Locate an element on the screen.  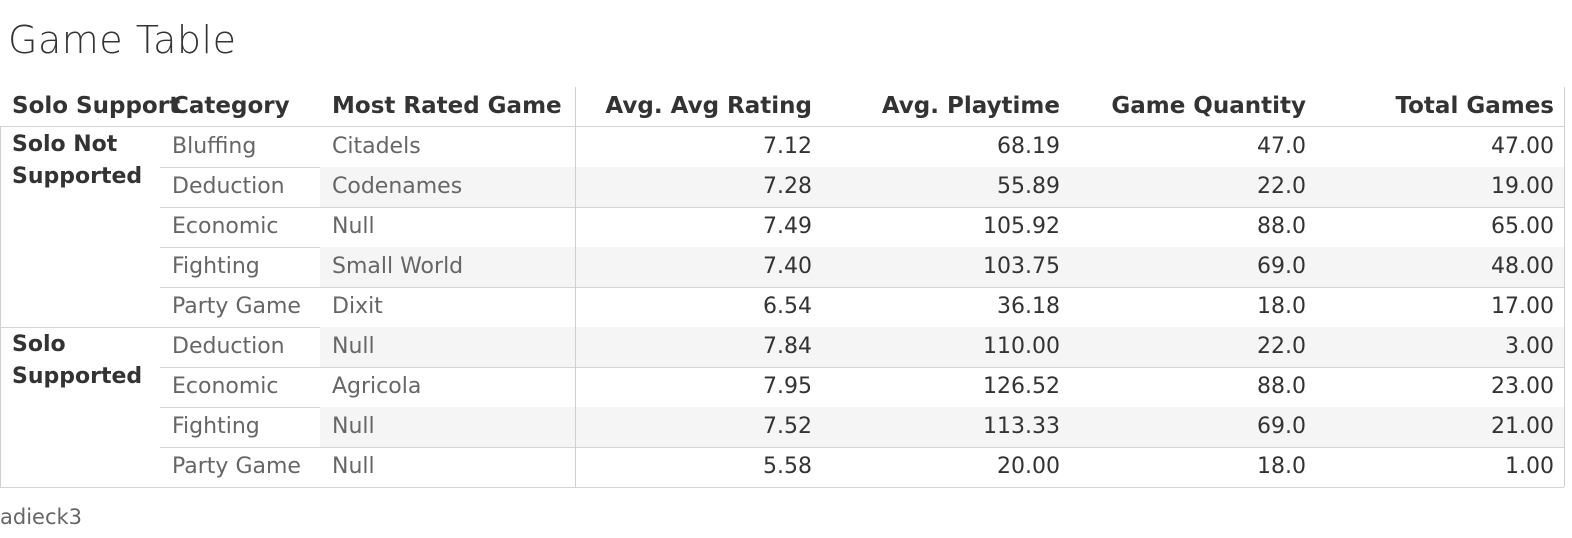
playtime-cell: 103.75 is located at coordinates (1021, 266).